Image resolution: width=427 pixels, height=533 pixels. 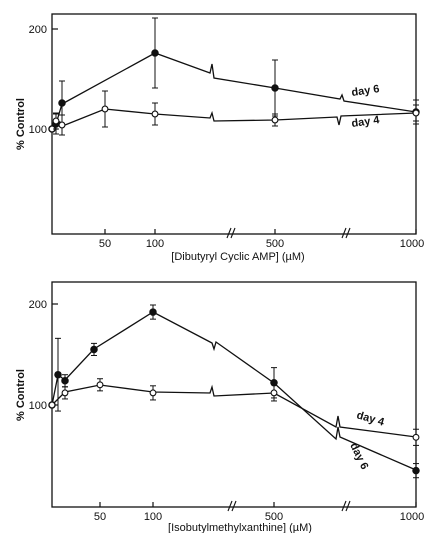 I want to click on x-axis-title-top: [Dibutyryl Cyclic AMP] (µM), so click(x=237, y=257).